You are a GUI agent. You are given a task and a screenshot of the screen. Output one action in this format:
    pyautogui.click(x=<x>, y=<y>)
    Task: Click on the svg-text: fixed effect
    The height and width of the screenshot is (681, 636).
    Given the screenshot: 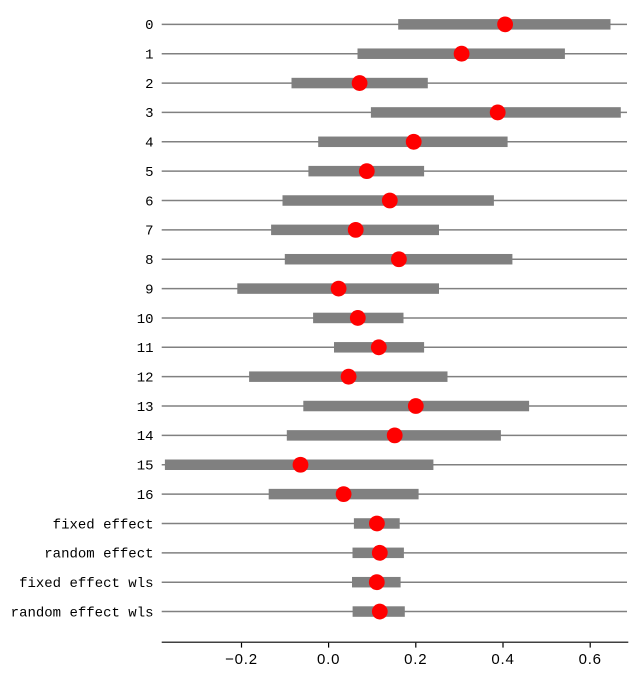 What is the action you would take?
    pyautogui.click(x=103, y=525)
    